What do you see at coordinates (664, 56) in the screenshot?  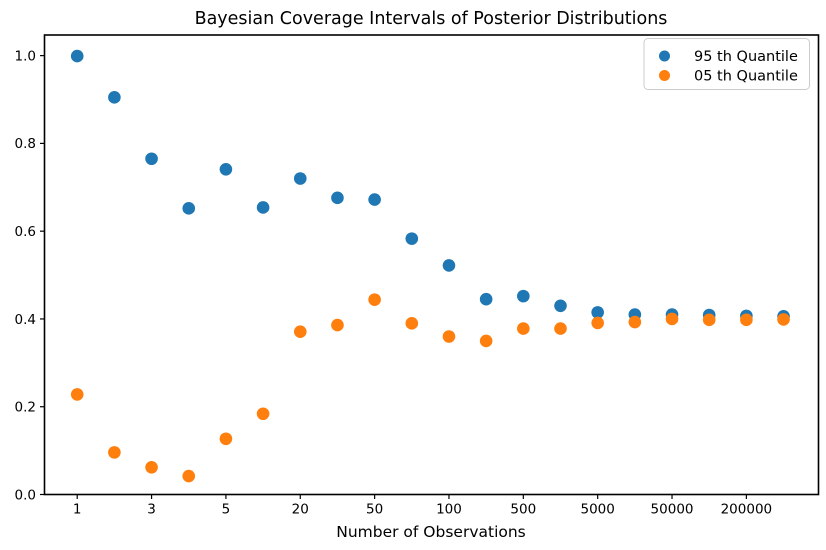 I see `legend-marker-95th-icon` at bounding box center [664, 56].